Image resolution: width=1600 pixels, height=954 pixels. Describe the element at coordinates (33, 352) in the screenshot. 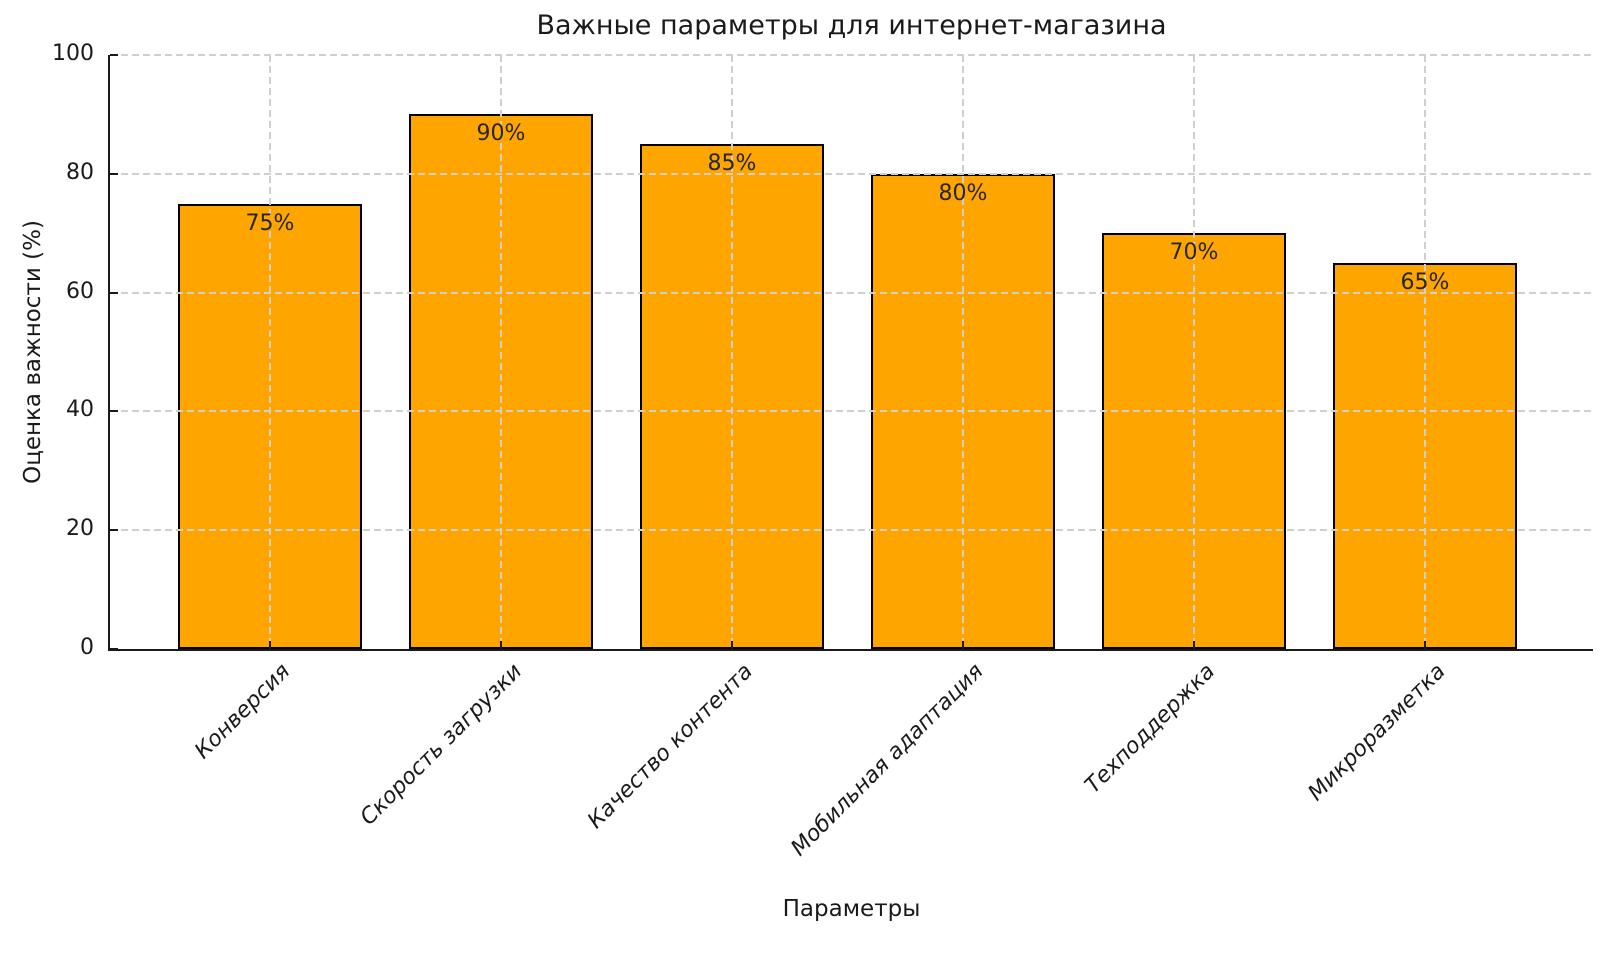

I see `y-axis-label: Оценка важности (%)` at that location.